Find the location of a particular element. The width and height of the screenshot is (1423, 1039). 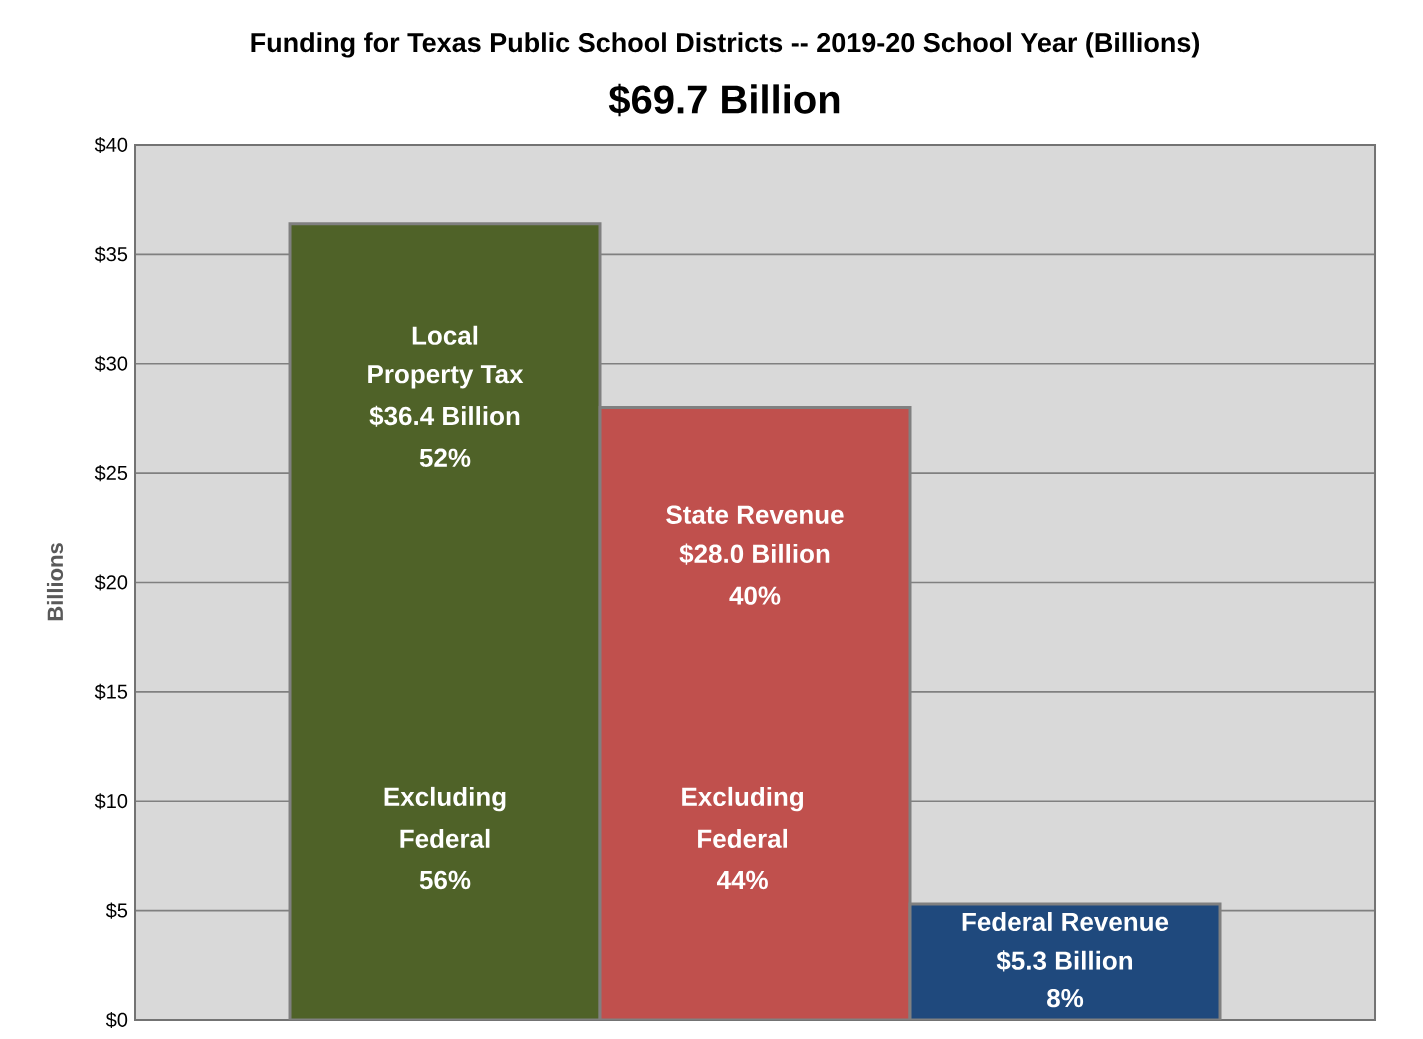

y-tick-label: $35 is located at coordinates (111, 254).